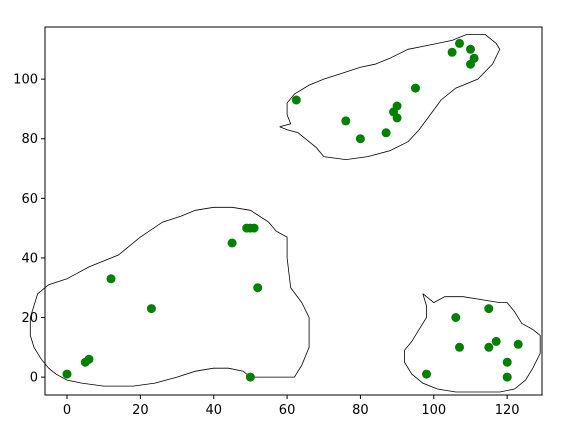  I want to click on x-tick-label: 0, so click(67, 410).